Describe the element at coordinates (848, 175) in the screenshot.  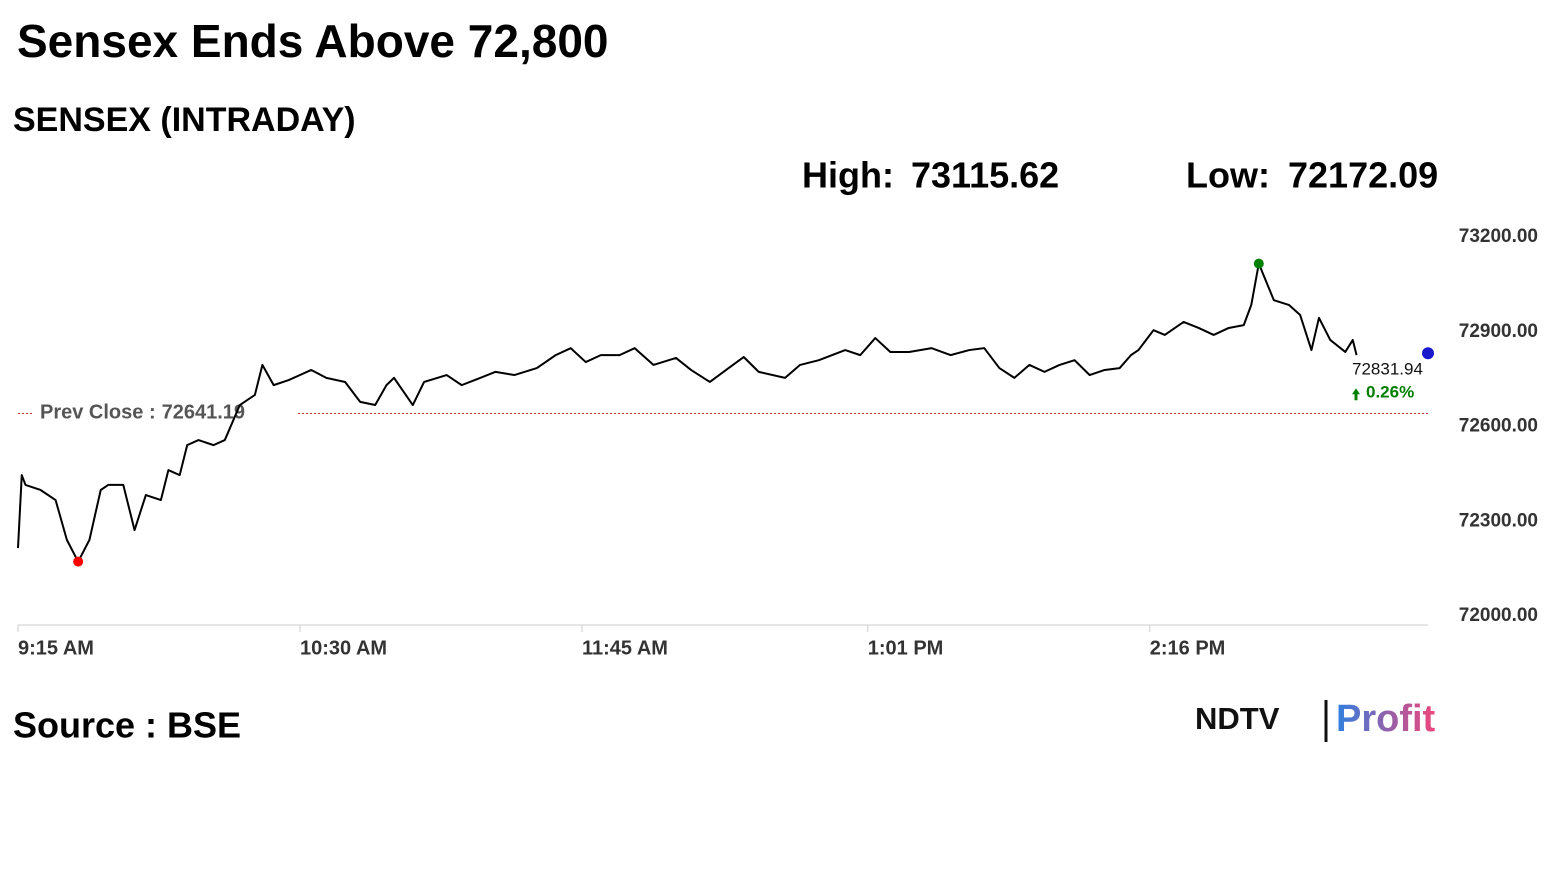
I see `high-label: High:` at that location.